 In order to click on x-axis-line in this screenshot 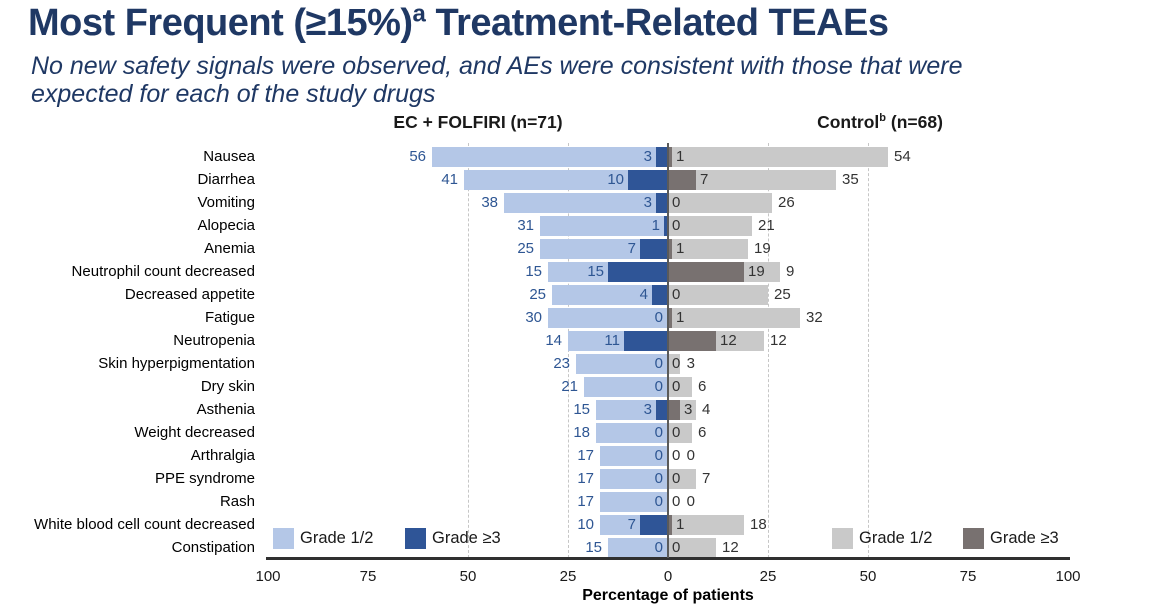, I will do `click(668, 558)`.